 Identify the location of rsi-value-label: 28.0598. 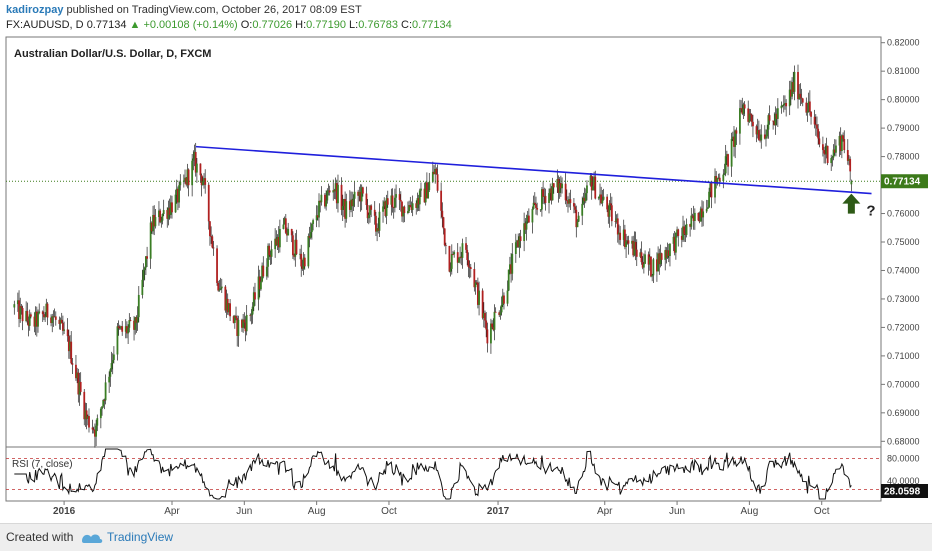
(902, 492).